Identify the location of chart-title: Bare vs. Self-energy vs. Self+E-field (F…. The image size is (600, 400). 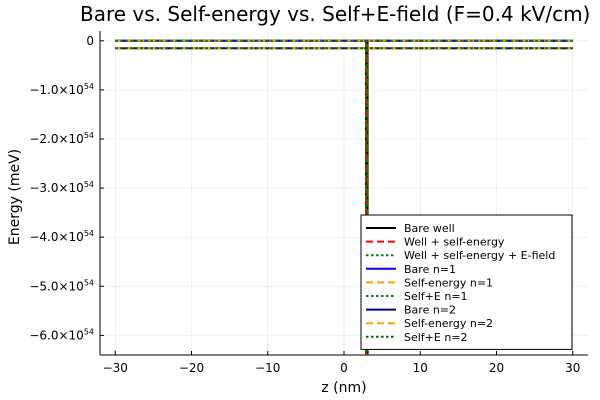
(335, 14).